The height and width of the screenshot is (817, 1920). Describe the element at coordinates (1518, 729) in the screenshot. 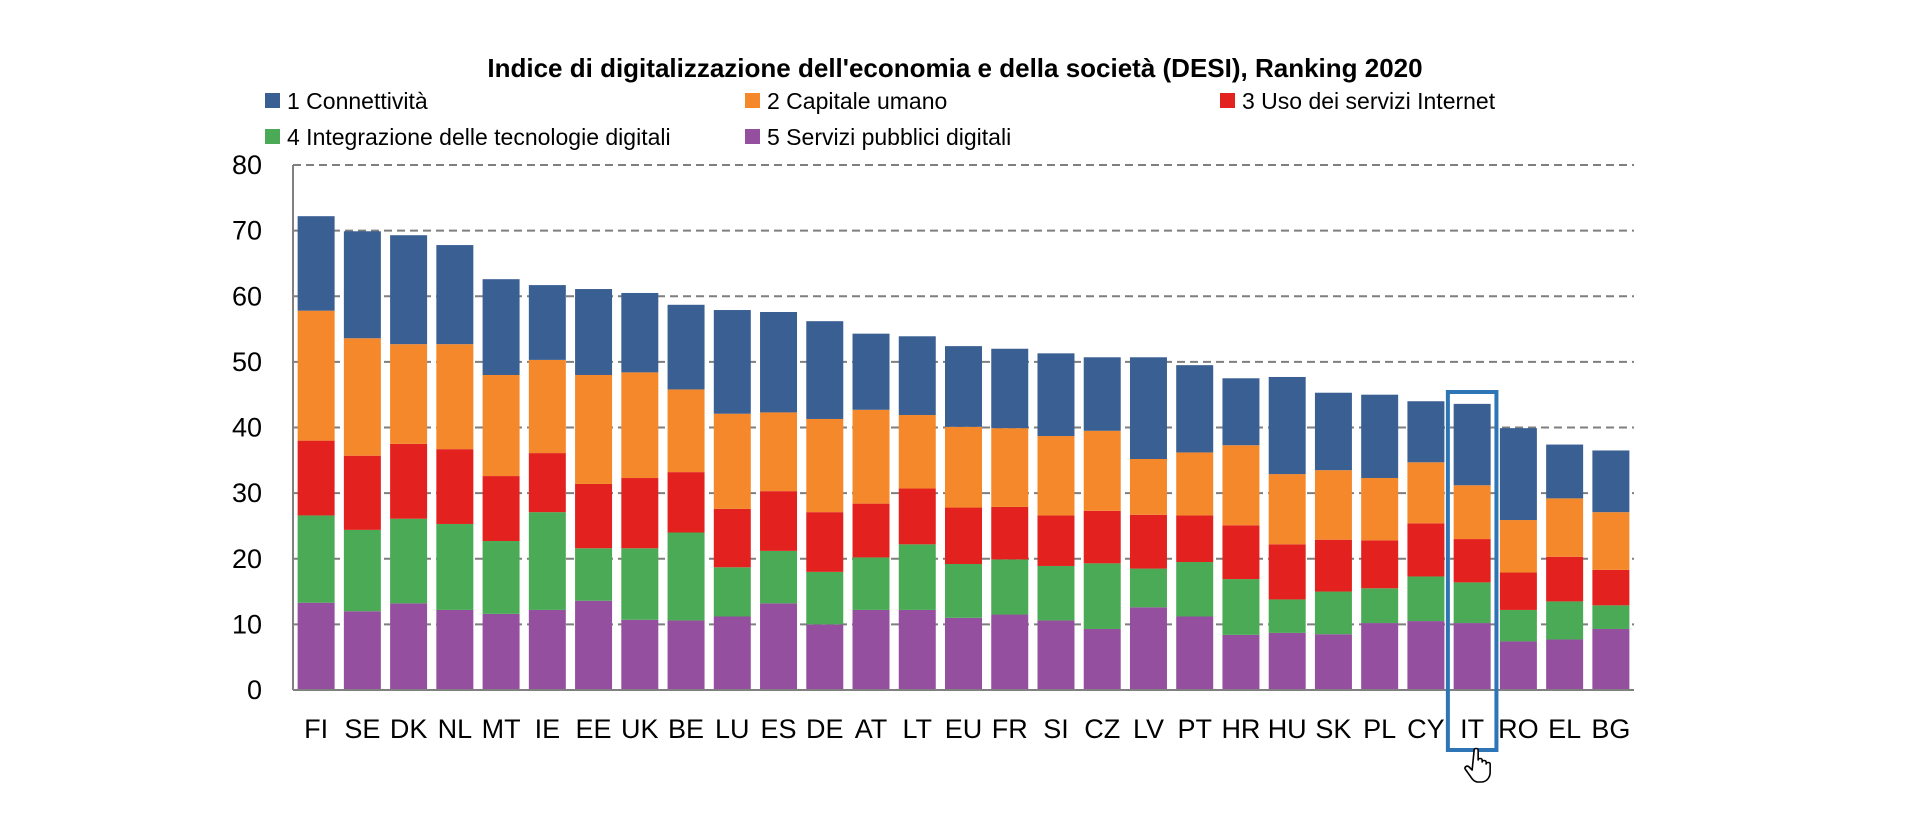

I see `x-tick-label: RO` at that location.